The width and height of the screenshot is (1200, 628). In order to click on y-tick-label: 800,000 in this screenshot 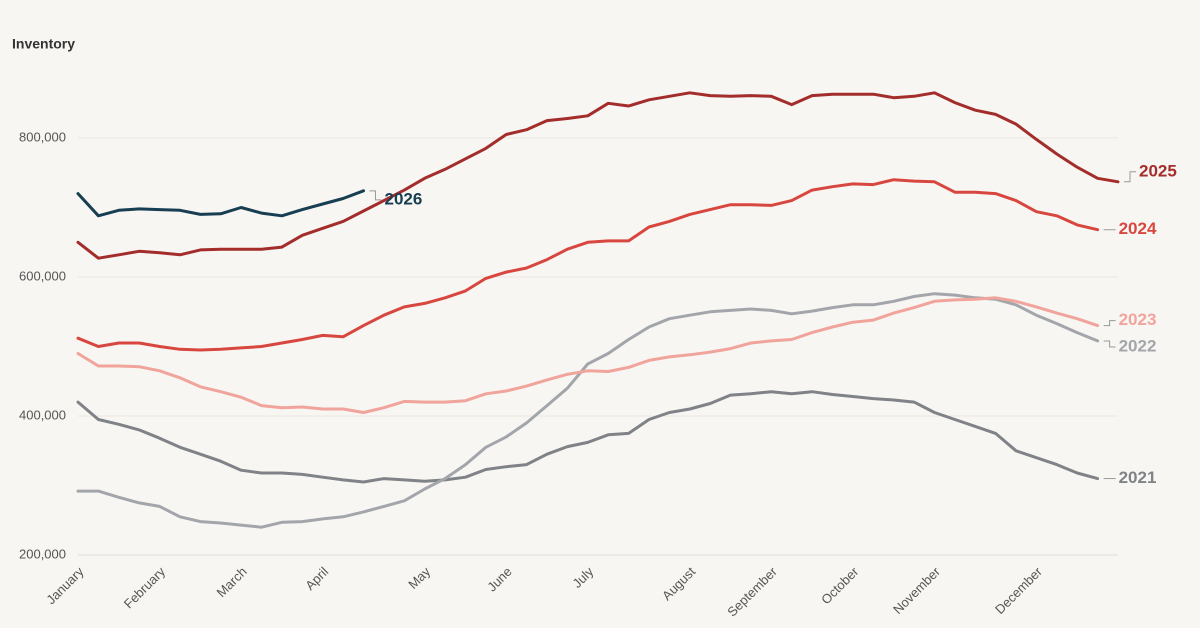, I will do `click(42, 136)`.